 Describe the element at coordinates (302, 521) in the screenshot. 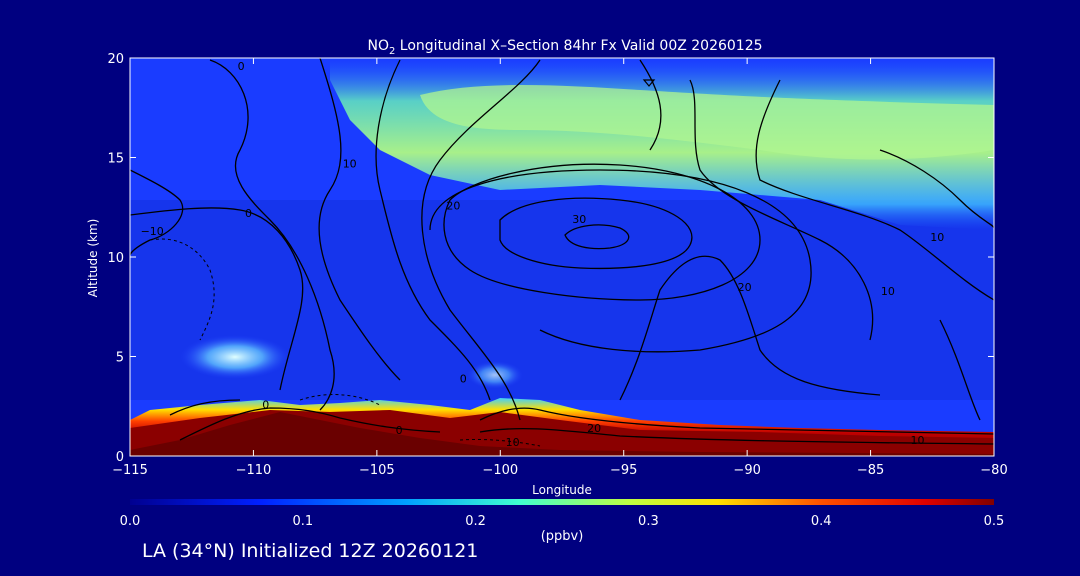

I see `colorbar-tick-label: 0.1` at that location.